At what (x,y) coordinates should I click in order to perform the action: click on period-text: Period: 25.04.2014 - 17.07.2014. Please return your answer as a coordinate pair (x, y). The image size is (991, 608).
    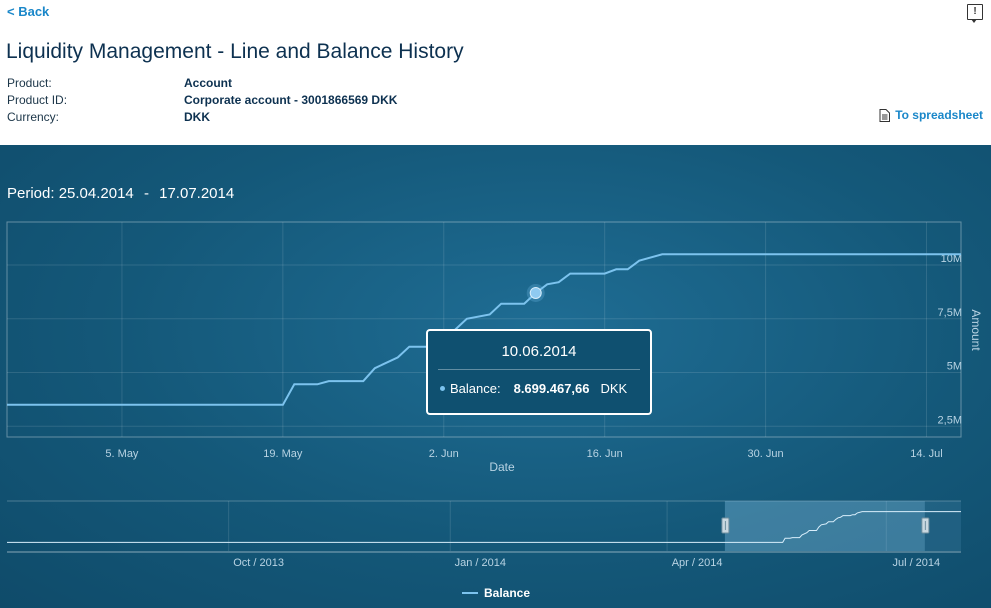
    Looking at the image, I should click on (120, 193).